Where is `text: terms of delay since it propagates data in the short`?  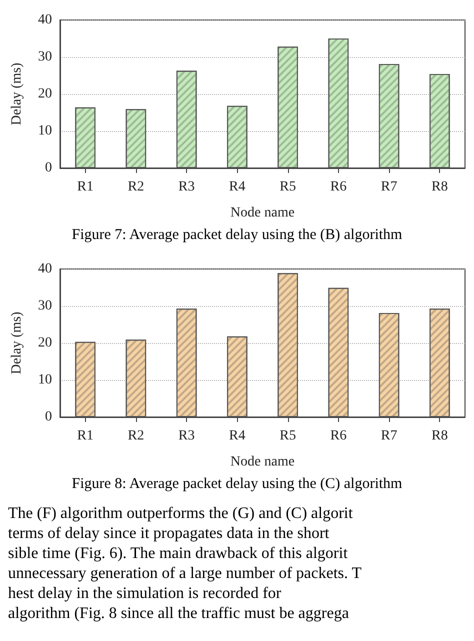 text: terms of delay since it propagates data in the short is located at coordinates (168, 534).